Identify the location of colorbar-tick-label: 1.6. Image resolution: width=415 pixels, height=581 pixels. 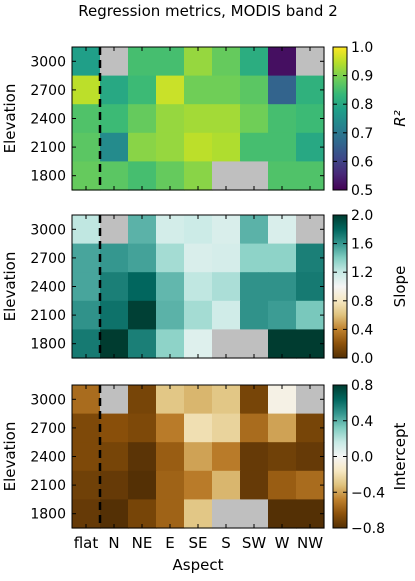
(362, 245).